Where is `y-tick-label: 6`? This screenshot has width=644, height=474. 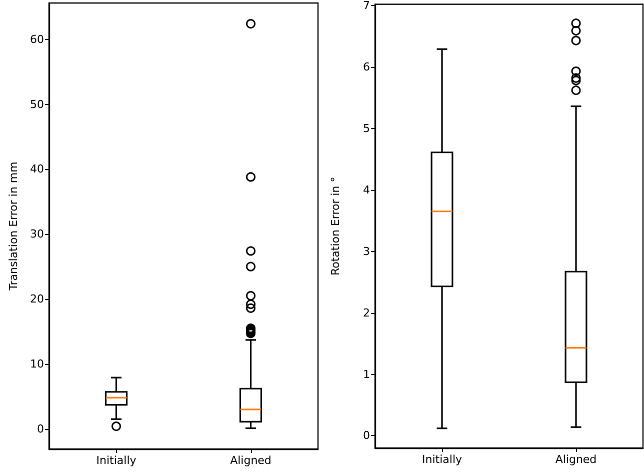
y-tick-label: 6 is located at coordinates (366, 67).